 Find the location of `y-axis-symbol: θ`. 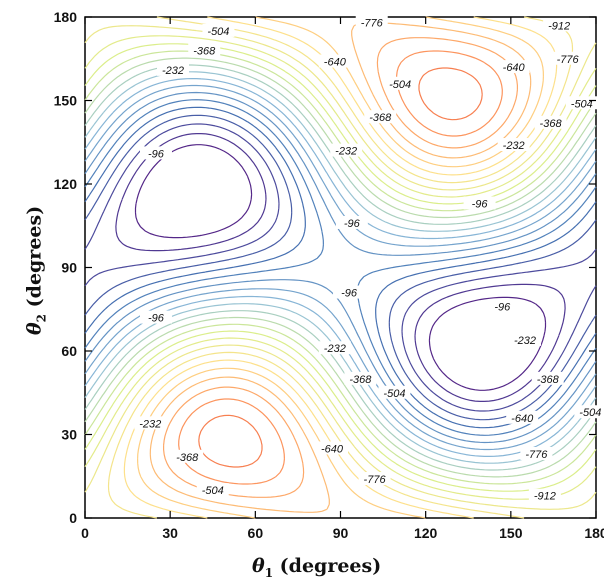

y-axis-symbol: θ is located at coordinates (34, 329).